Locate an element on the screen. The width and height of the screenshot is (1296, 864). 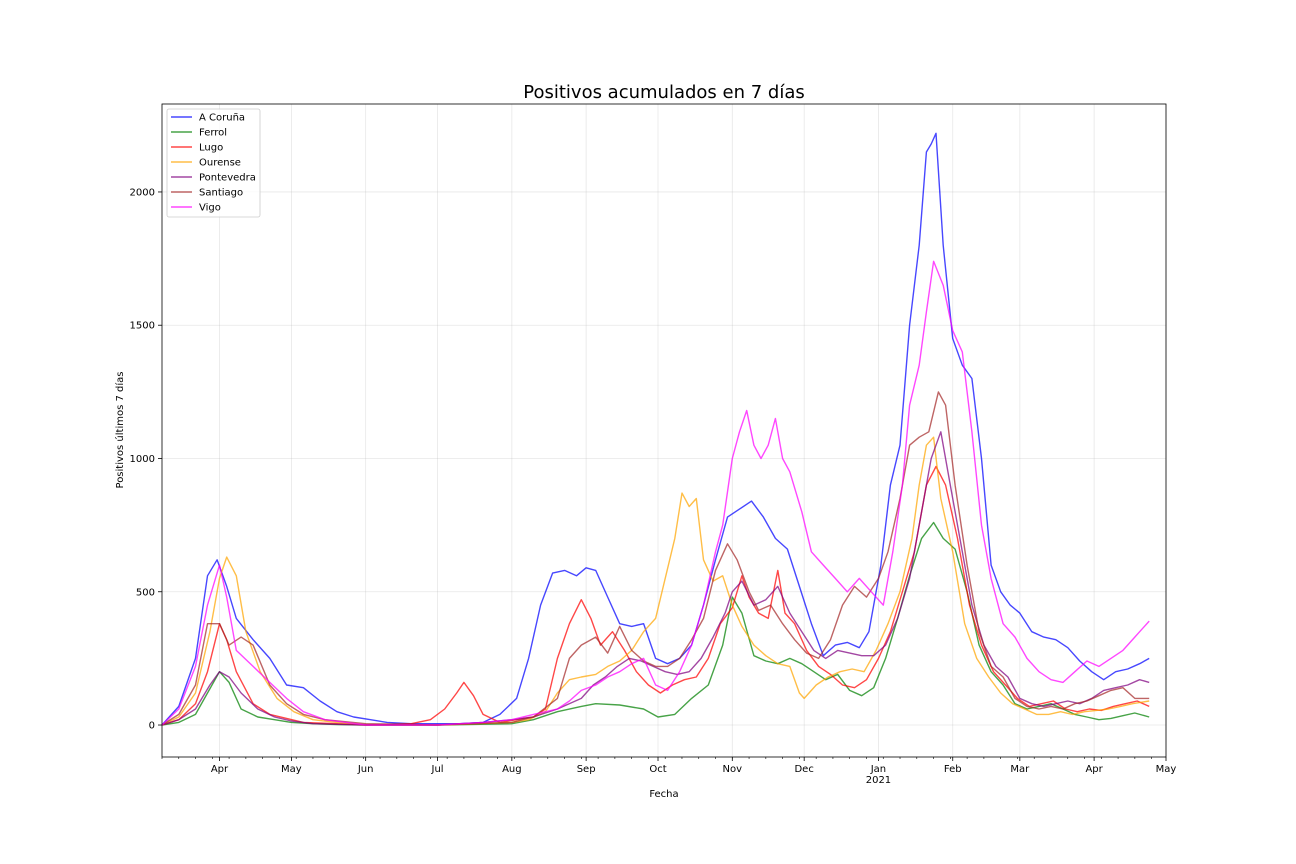
y-tick-label: 2000 is located at coordinates (142, 192).